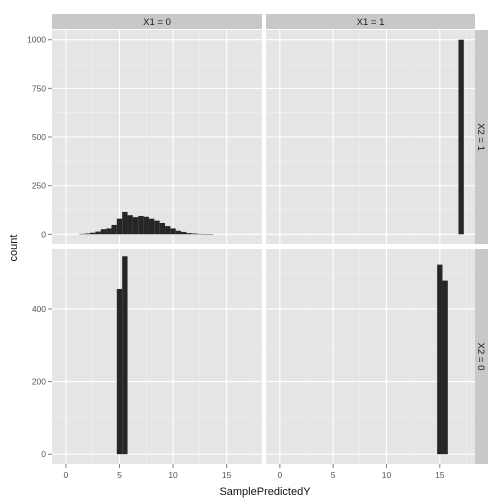 This screenshot has height=504, width=504. Describe the element at coordinates (39, 137) in the screenshot. I see `y-tick-label: 500` at that location.